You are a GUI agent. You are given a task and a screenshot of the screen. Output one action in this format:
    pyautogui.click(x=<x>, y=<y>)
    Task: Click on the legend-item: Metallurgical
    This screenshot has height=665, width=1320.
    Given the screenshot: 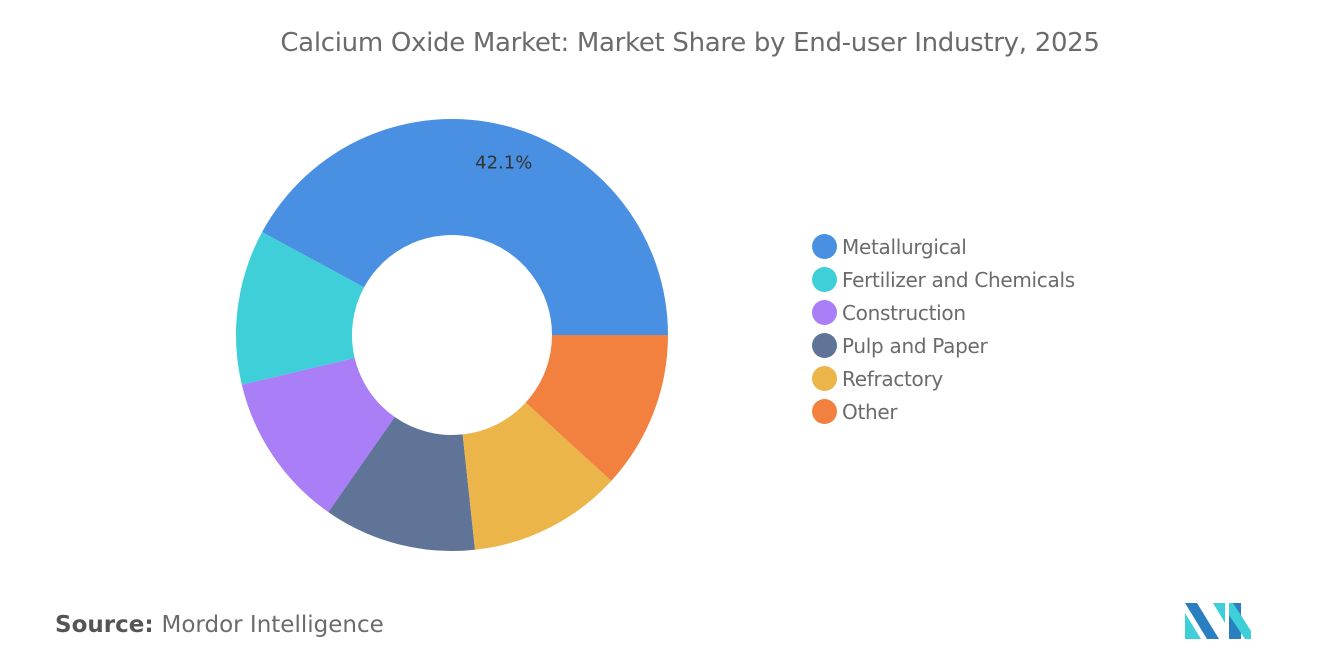 What is the action you would take?
    pyautogui.click(x=943, y=246)
    